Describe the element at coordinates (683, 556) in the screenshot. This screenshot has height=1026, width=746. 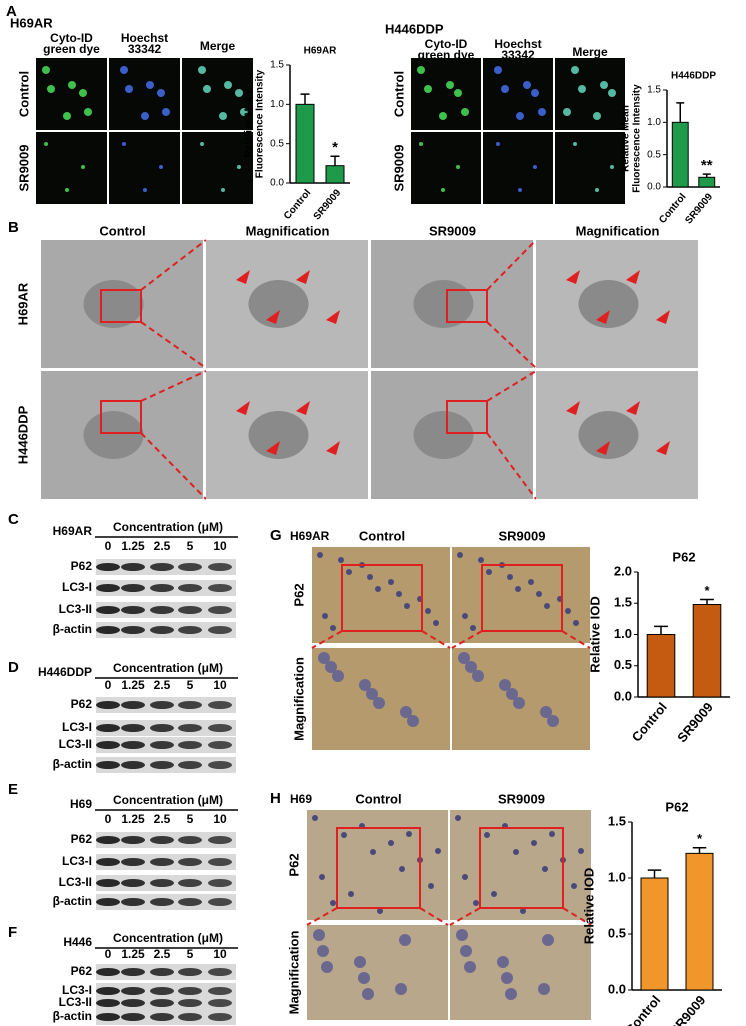
I see `chart-title: P62` at that location.